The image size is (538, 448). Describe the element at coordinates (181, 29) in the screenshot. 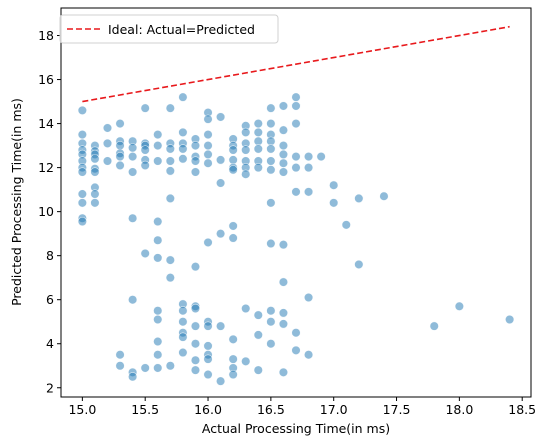

I see `legend-entry-ideal: Ideal: Actual=Predicted` at that location.